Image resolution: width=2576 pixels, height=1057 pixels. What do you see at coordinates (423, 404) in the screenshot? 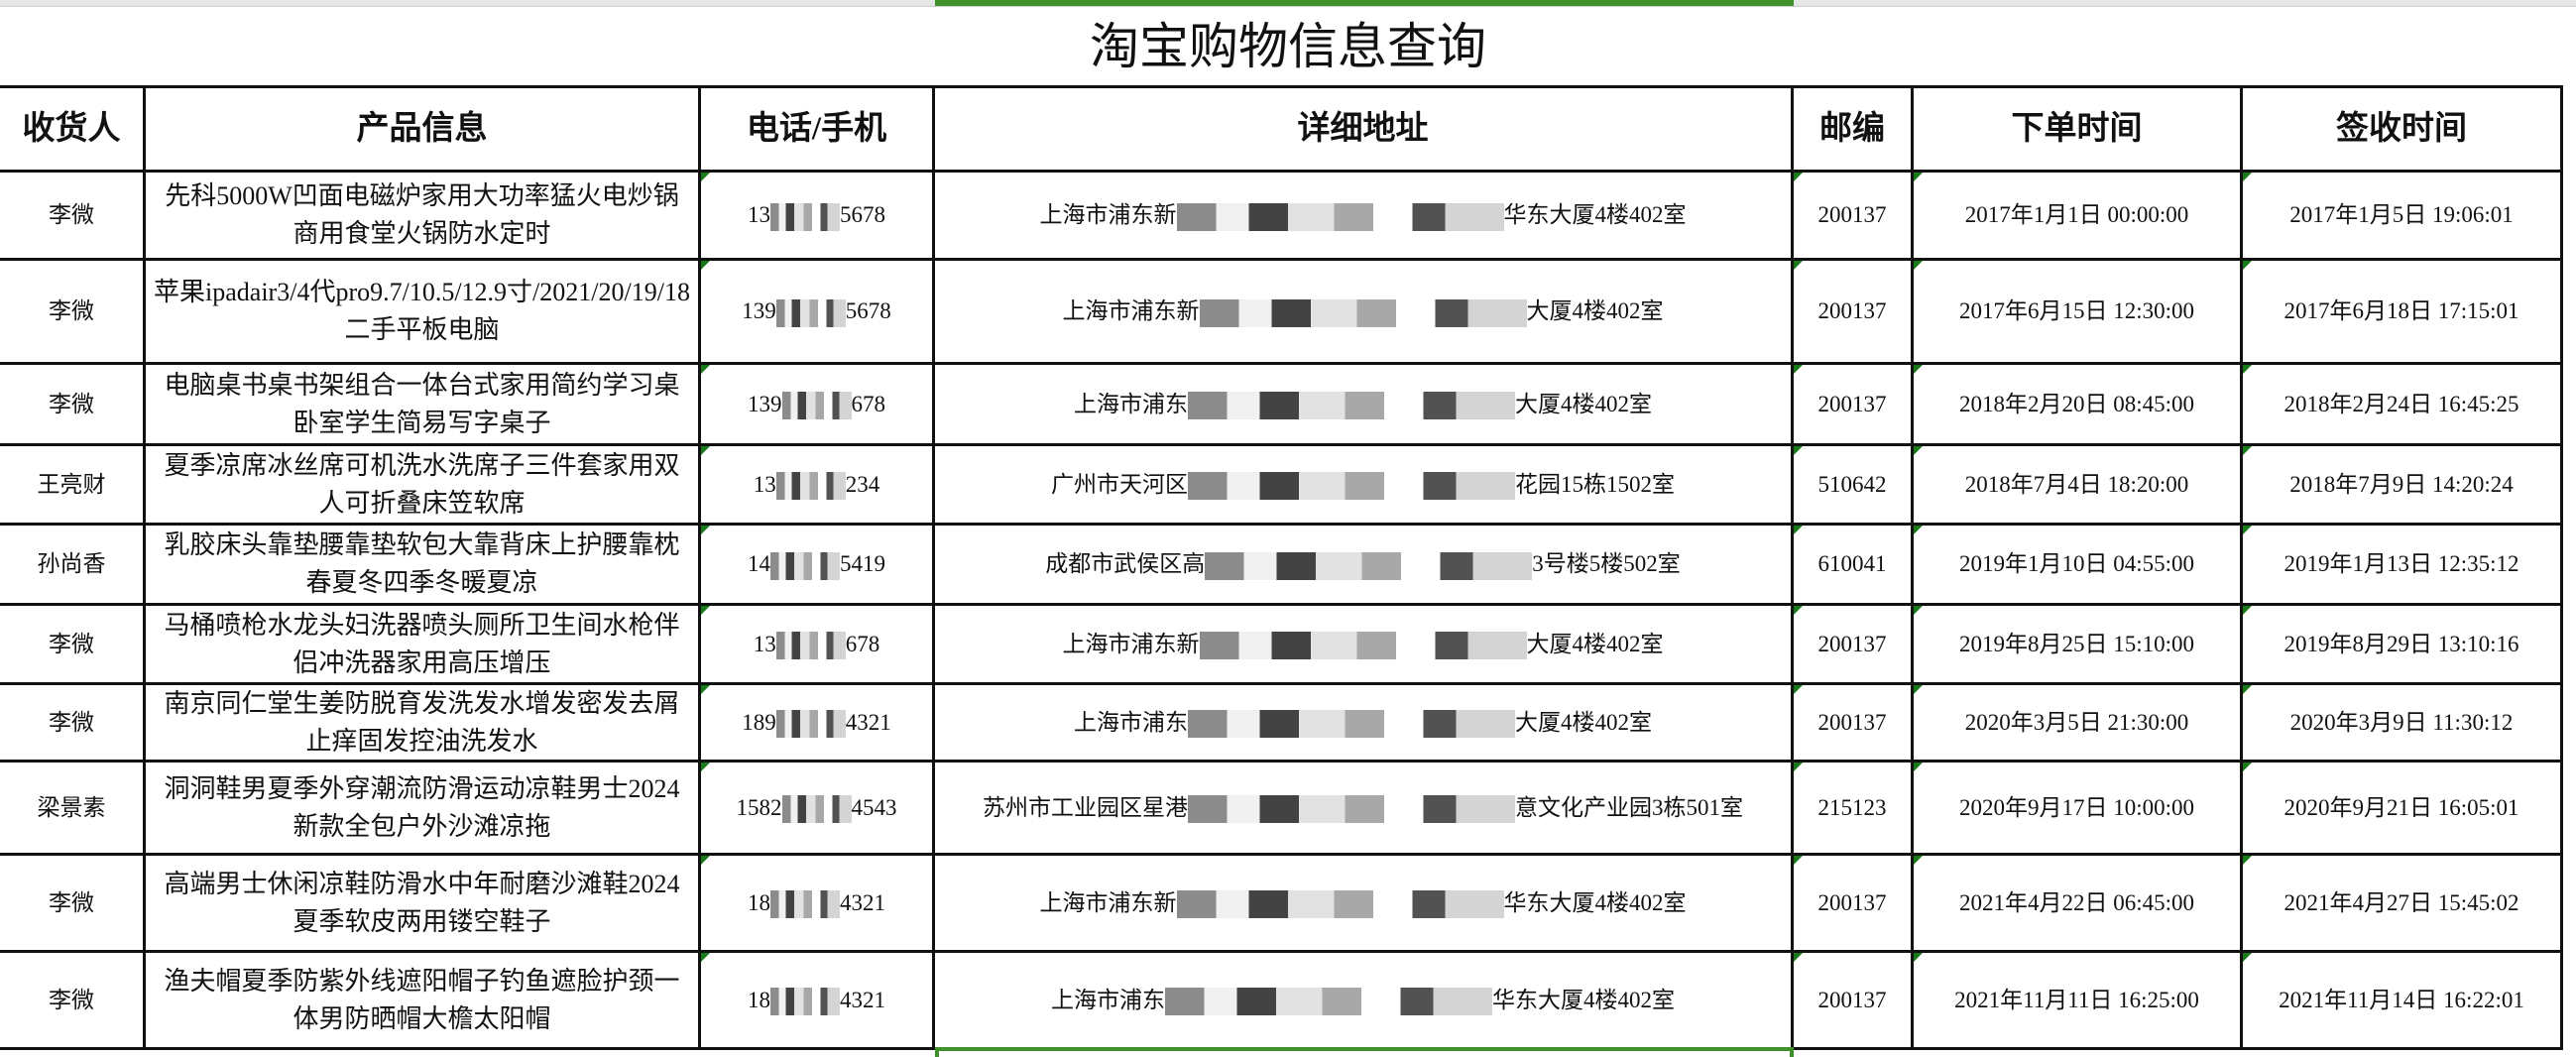
I see `cell-product: 电脑桌书桌书架组合一体台式家用简约学习桌卧室学生简易写字桌子` at bounding box center [423, 404].